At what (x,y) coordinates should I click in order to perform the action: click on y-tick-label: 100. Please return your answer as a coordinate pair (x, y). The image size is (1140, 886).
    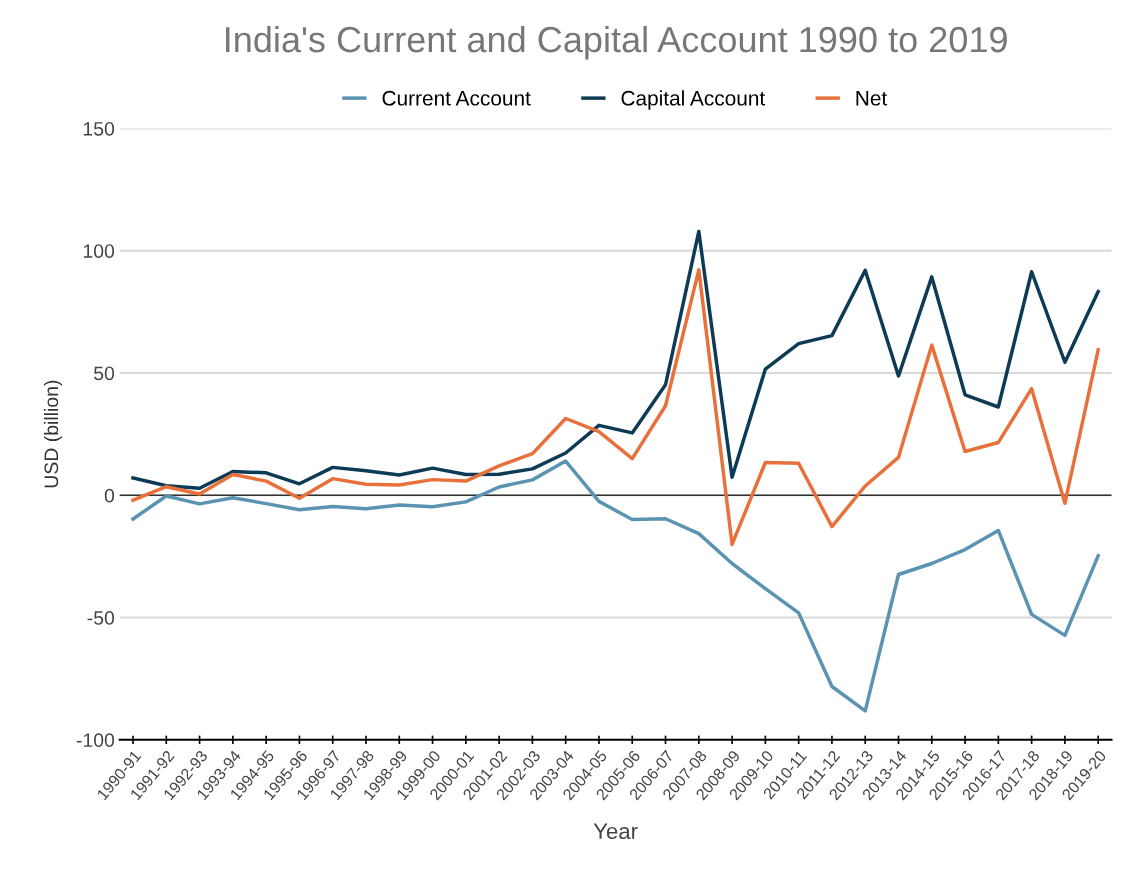
    Looking at the image, I should click on (99, 251).